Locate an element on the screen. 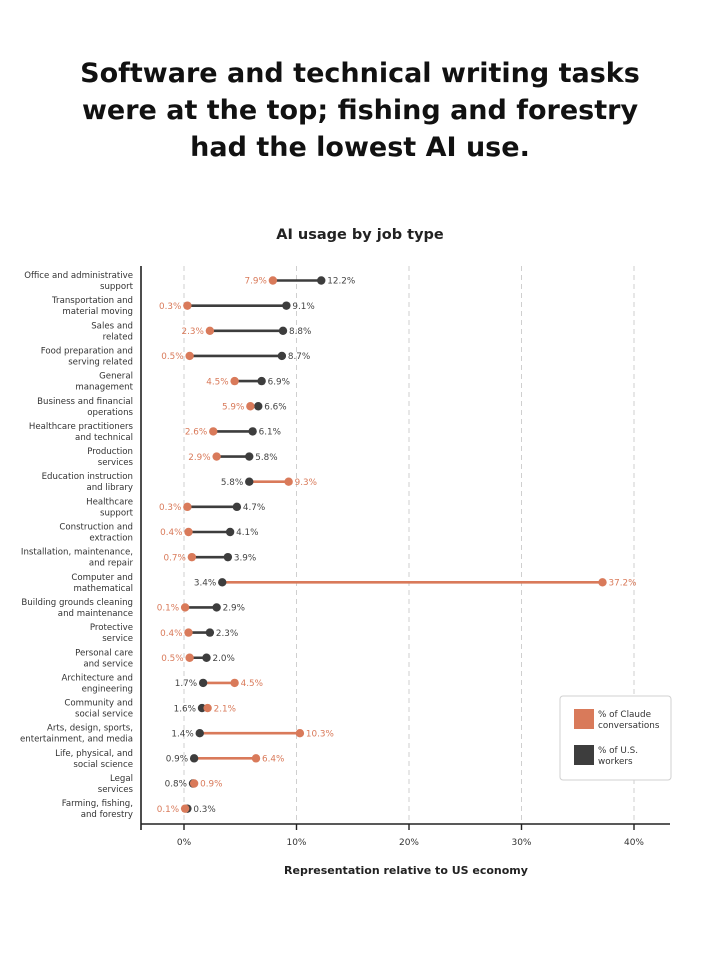 This screenshot has height=960, width=720. category-label-line1: Construction and is located at coordinates (96, 528).